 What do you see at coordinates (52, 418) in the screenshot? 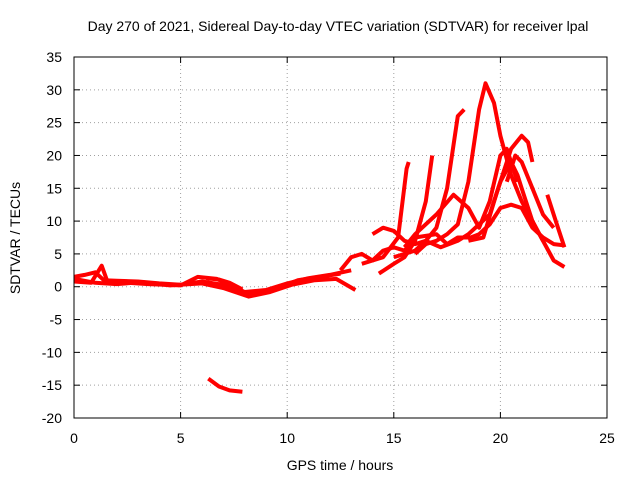
I see `y-tick-label: -20` at bounding box center [52, 418].